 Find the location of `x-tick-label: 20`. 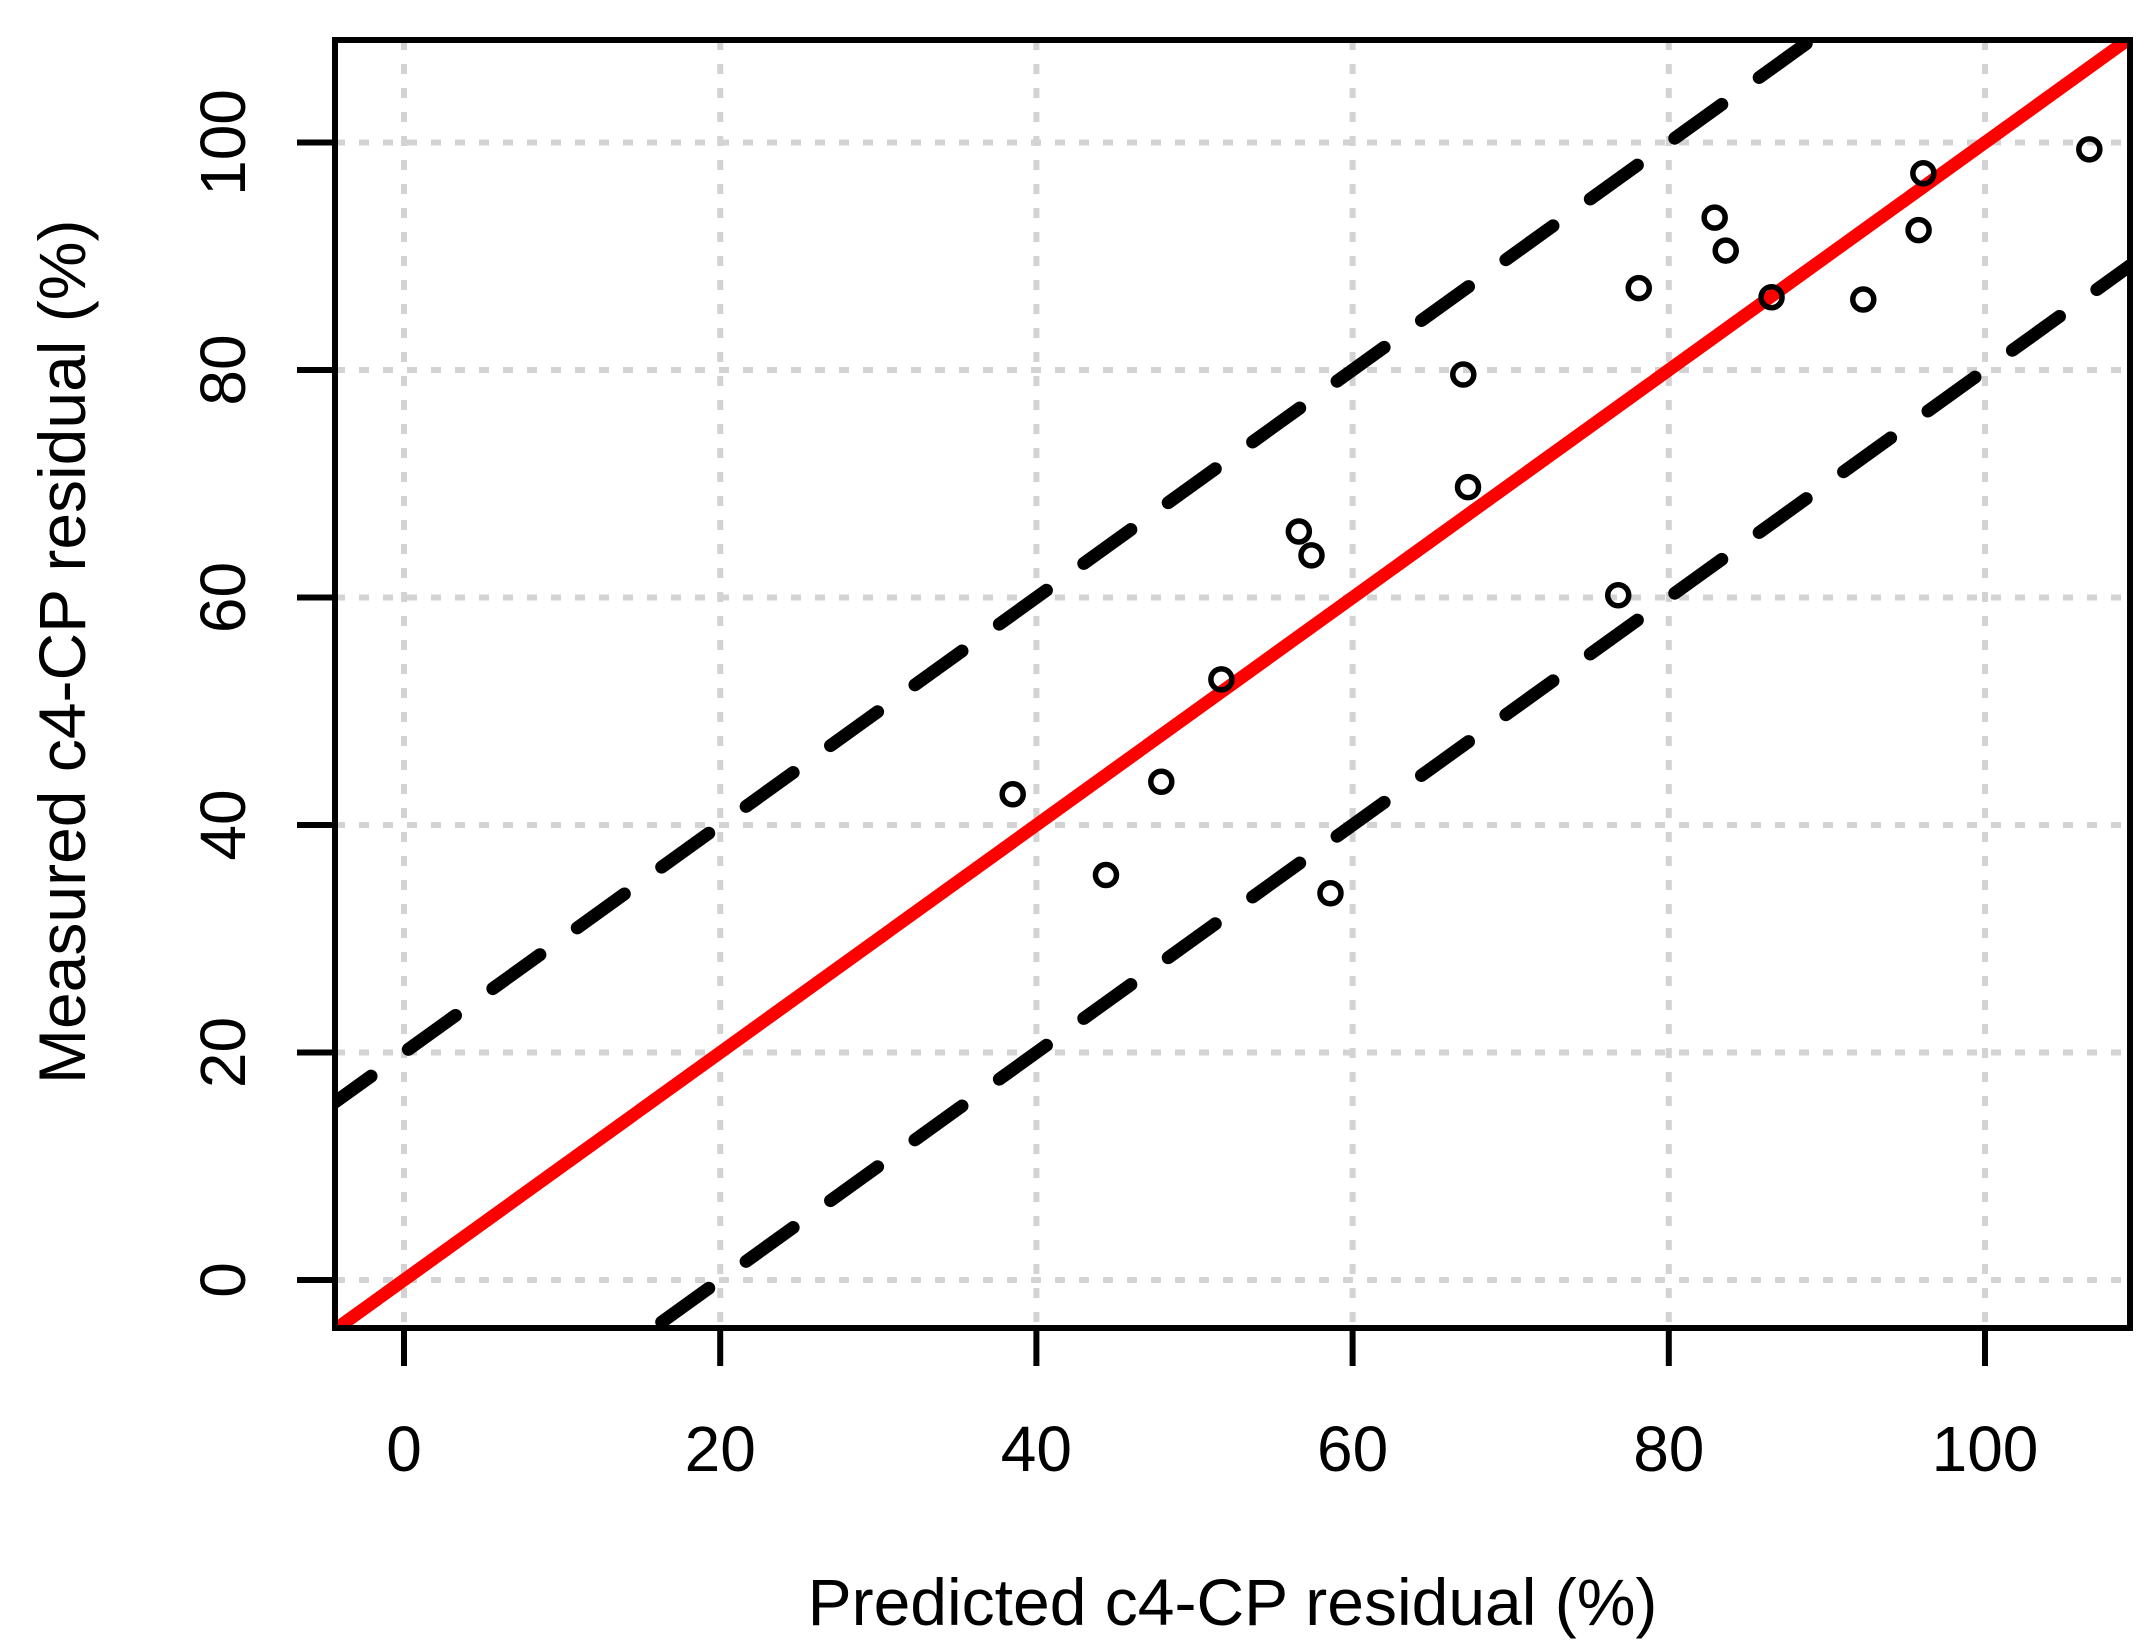

x-tick-label: 20 is located at coordinates (720, 1449).